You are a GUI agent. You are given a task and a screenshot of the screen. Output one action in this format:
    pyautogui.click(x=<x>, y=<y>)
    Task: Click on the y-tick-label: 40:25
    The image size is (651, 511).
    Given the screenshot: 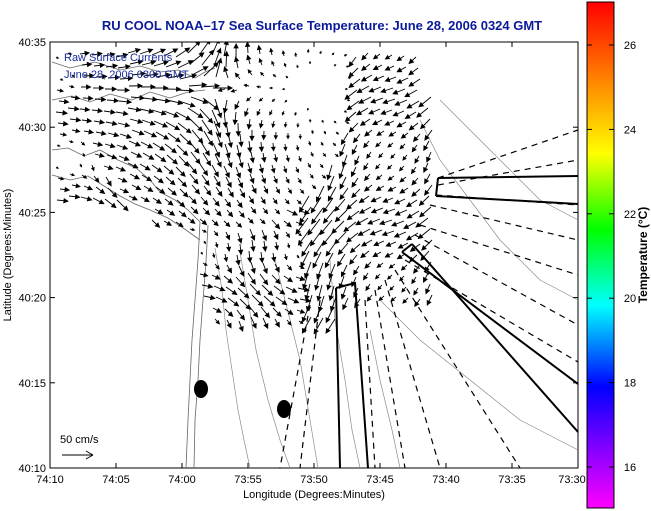 What is the action you would take?
    pyautogui.click(x=32, y=213)
    